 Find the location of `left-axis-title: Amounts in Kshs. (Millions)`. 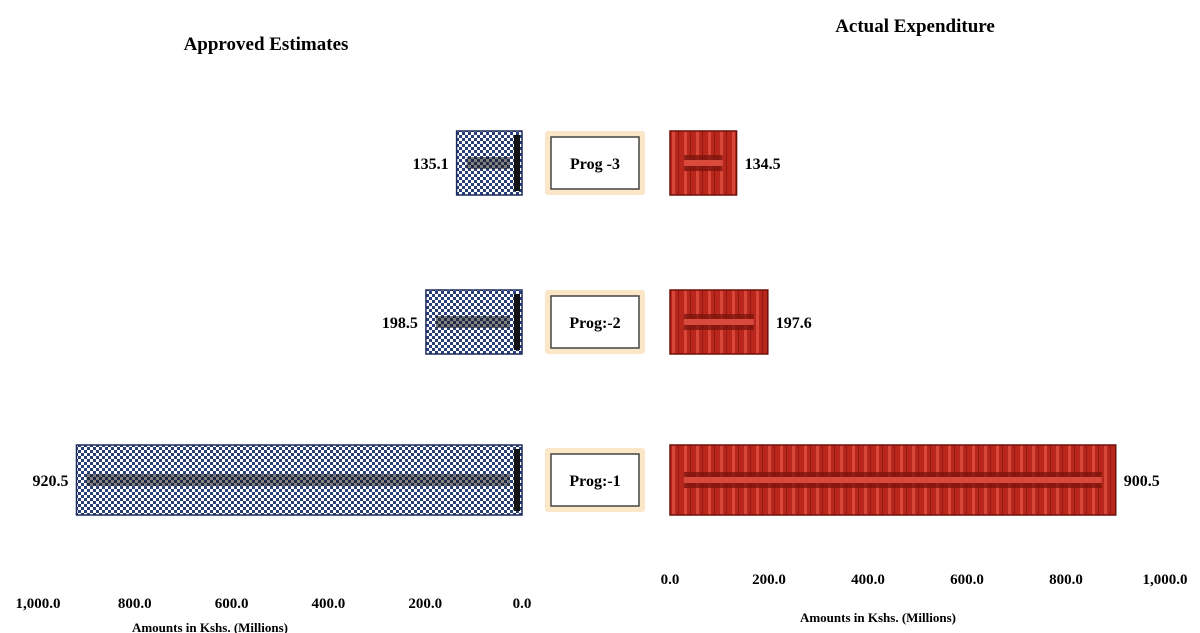

left-axis-title: Amounts in Kshs. (Millions) is located at coordinates (210, 626).